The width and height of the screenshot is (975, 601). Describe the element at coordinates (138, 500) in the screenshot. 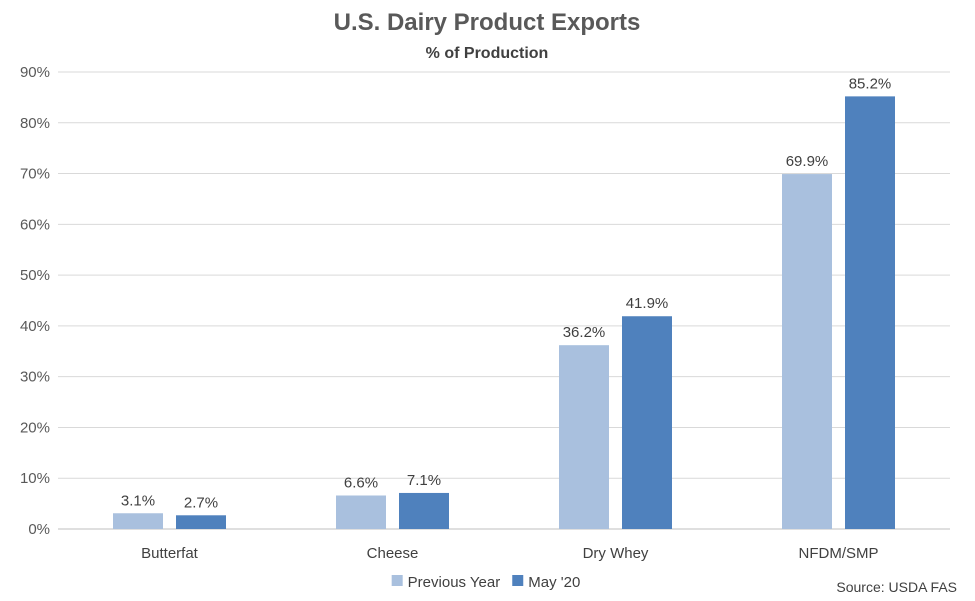

I see `data-label: 3.1%` at that location.